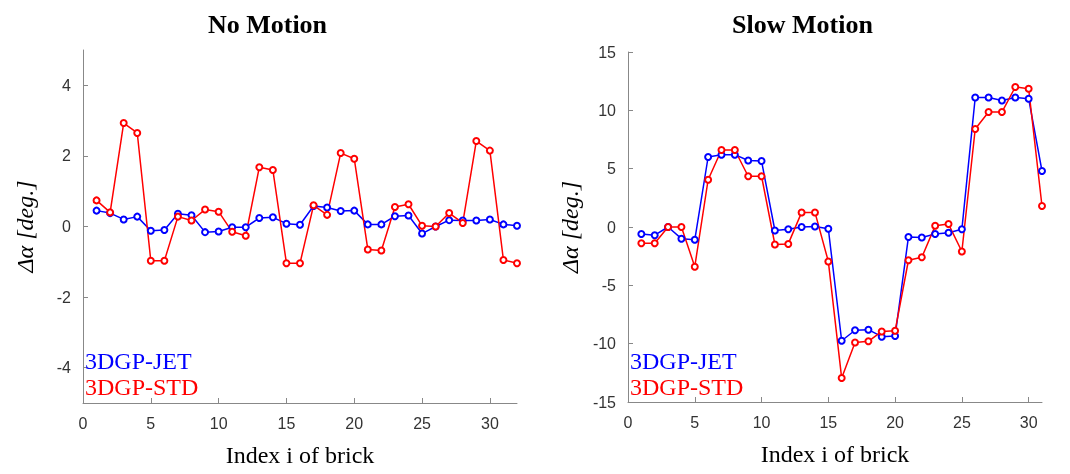  Describe the element at coordinates (67, 156) in the screenshot. I see `y-tick-label: 2` at that location.